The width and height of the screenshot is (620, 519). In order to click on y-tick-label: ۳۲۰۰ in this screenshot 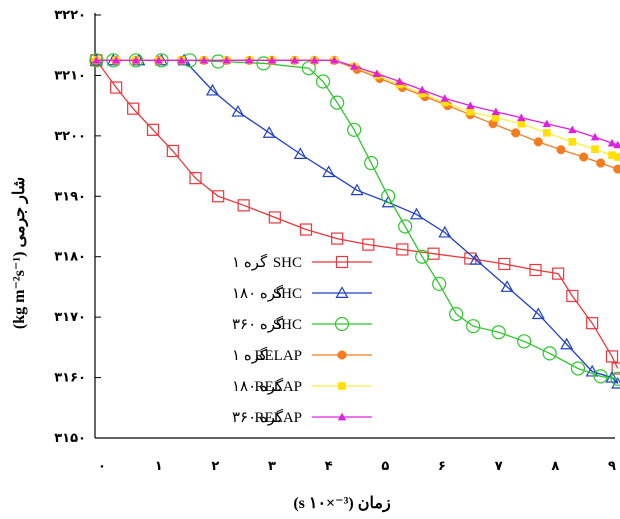, I will do `click(70, 136)`.